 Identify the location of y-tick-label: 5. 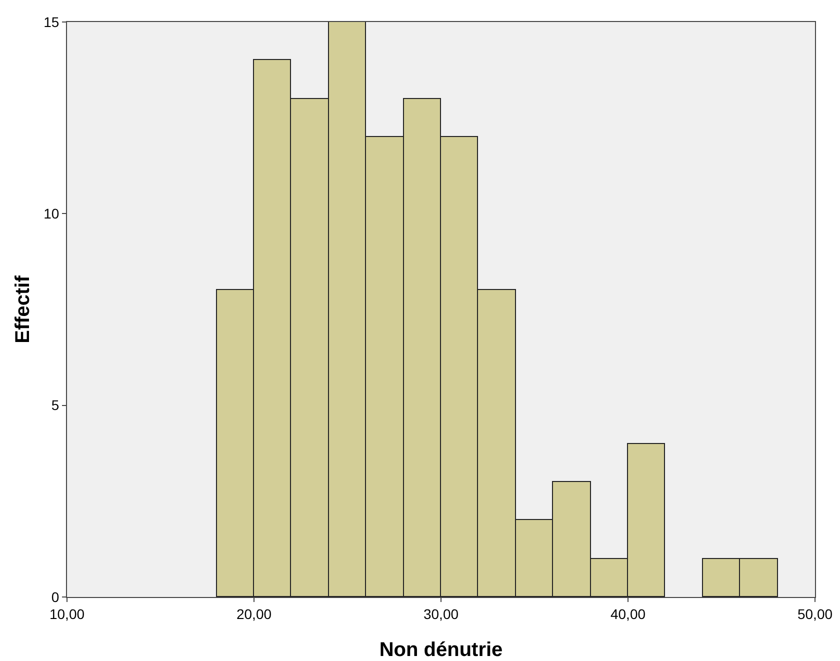
(55, 405).